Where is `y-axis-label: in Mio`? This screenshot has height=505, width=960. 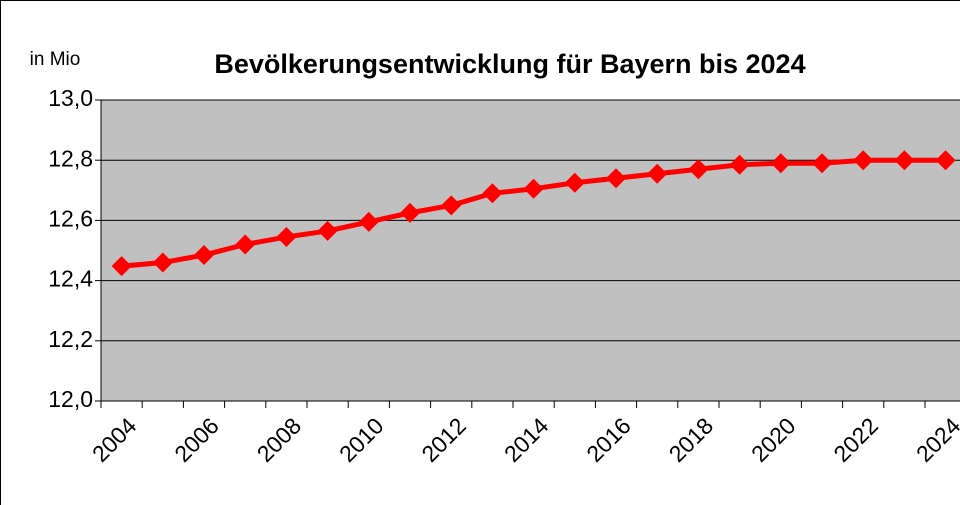
y-axis-label: in Mio is located at coordinates (55, 59).